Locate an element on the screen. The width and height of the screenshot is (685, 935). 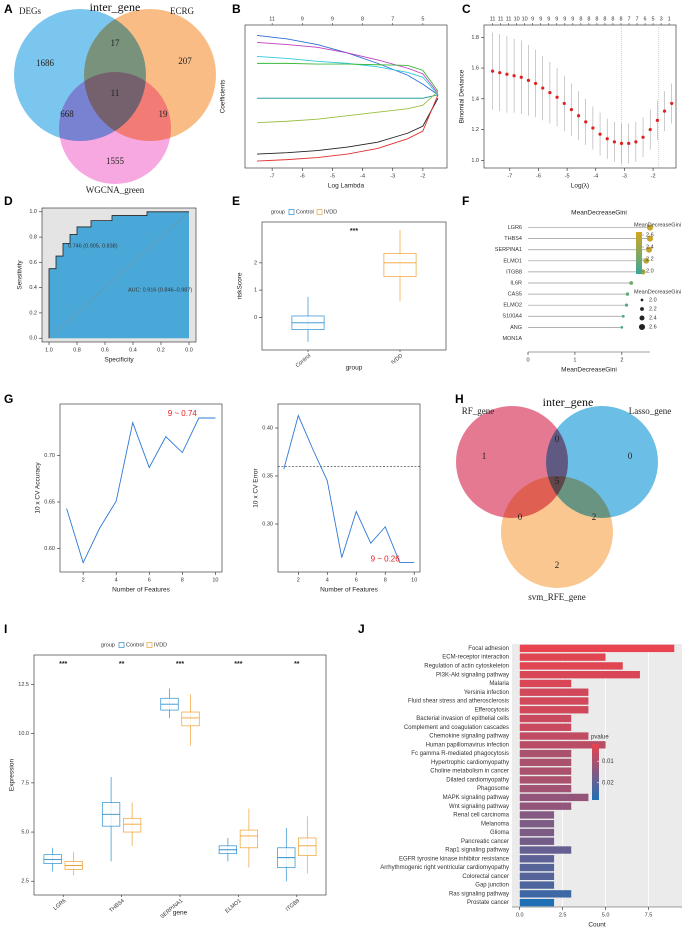
chart-title: MeanDecreaseGini is located at coordinates (599, 213).